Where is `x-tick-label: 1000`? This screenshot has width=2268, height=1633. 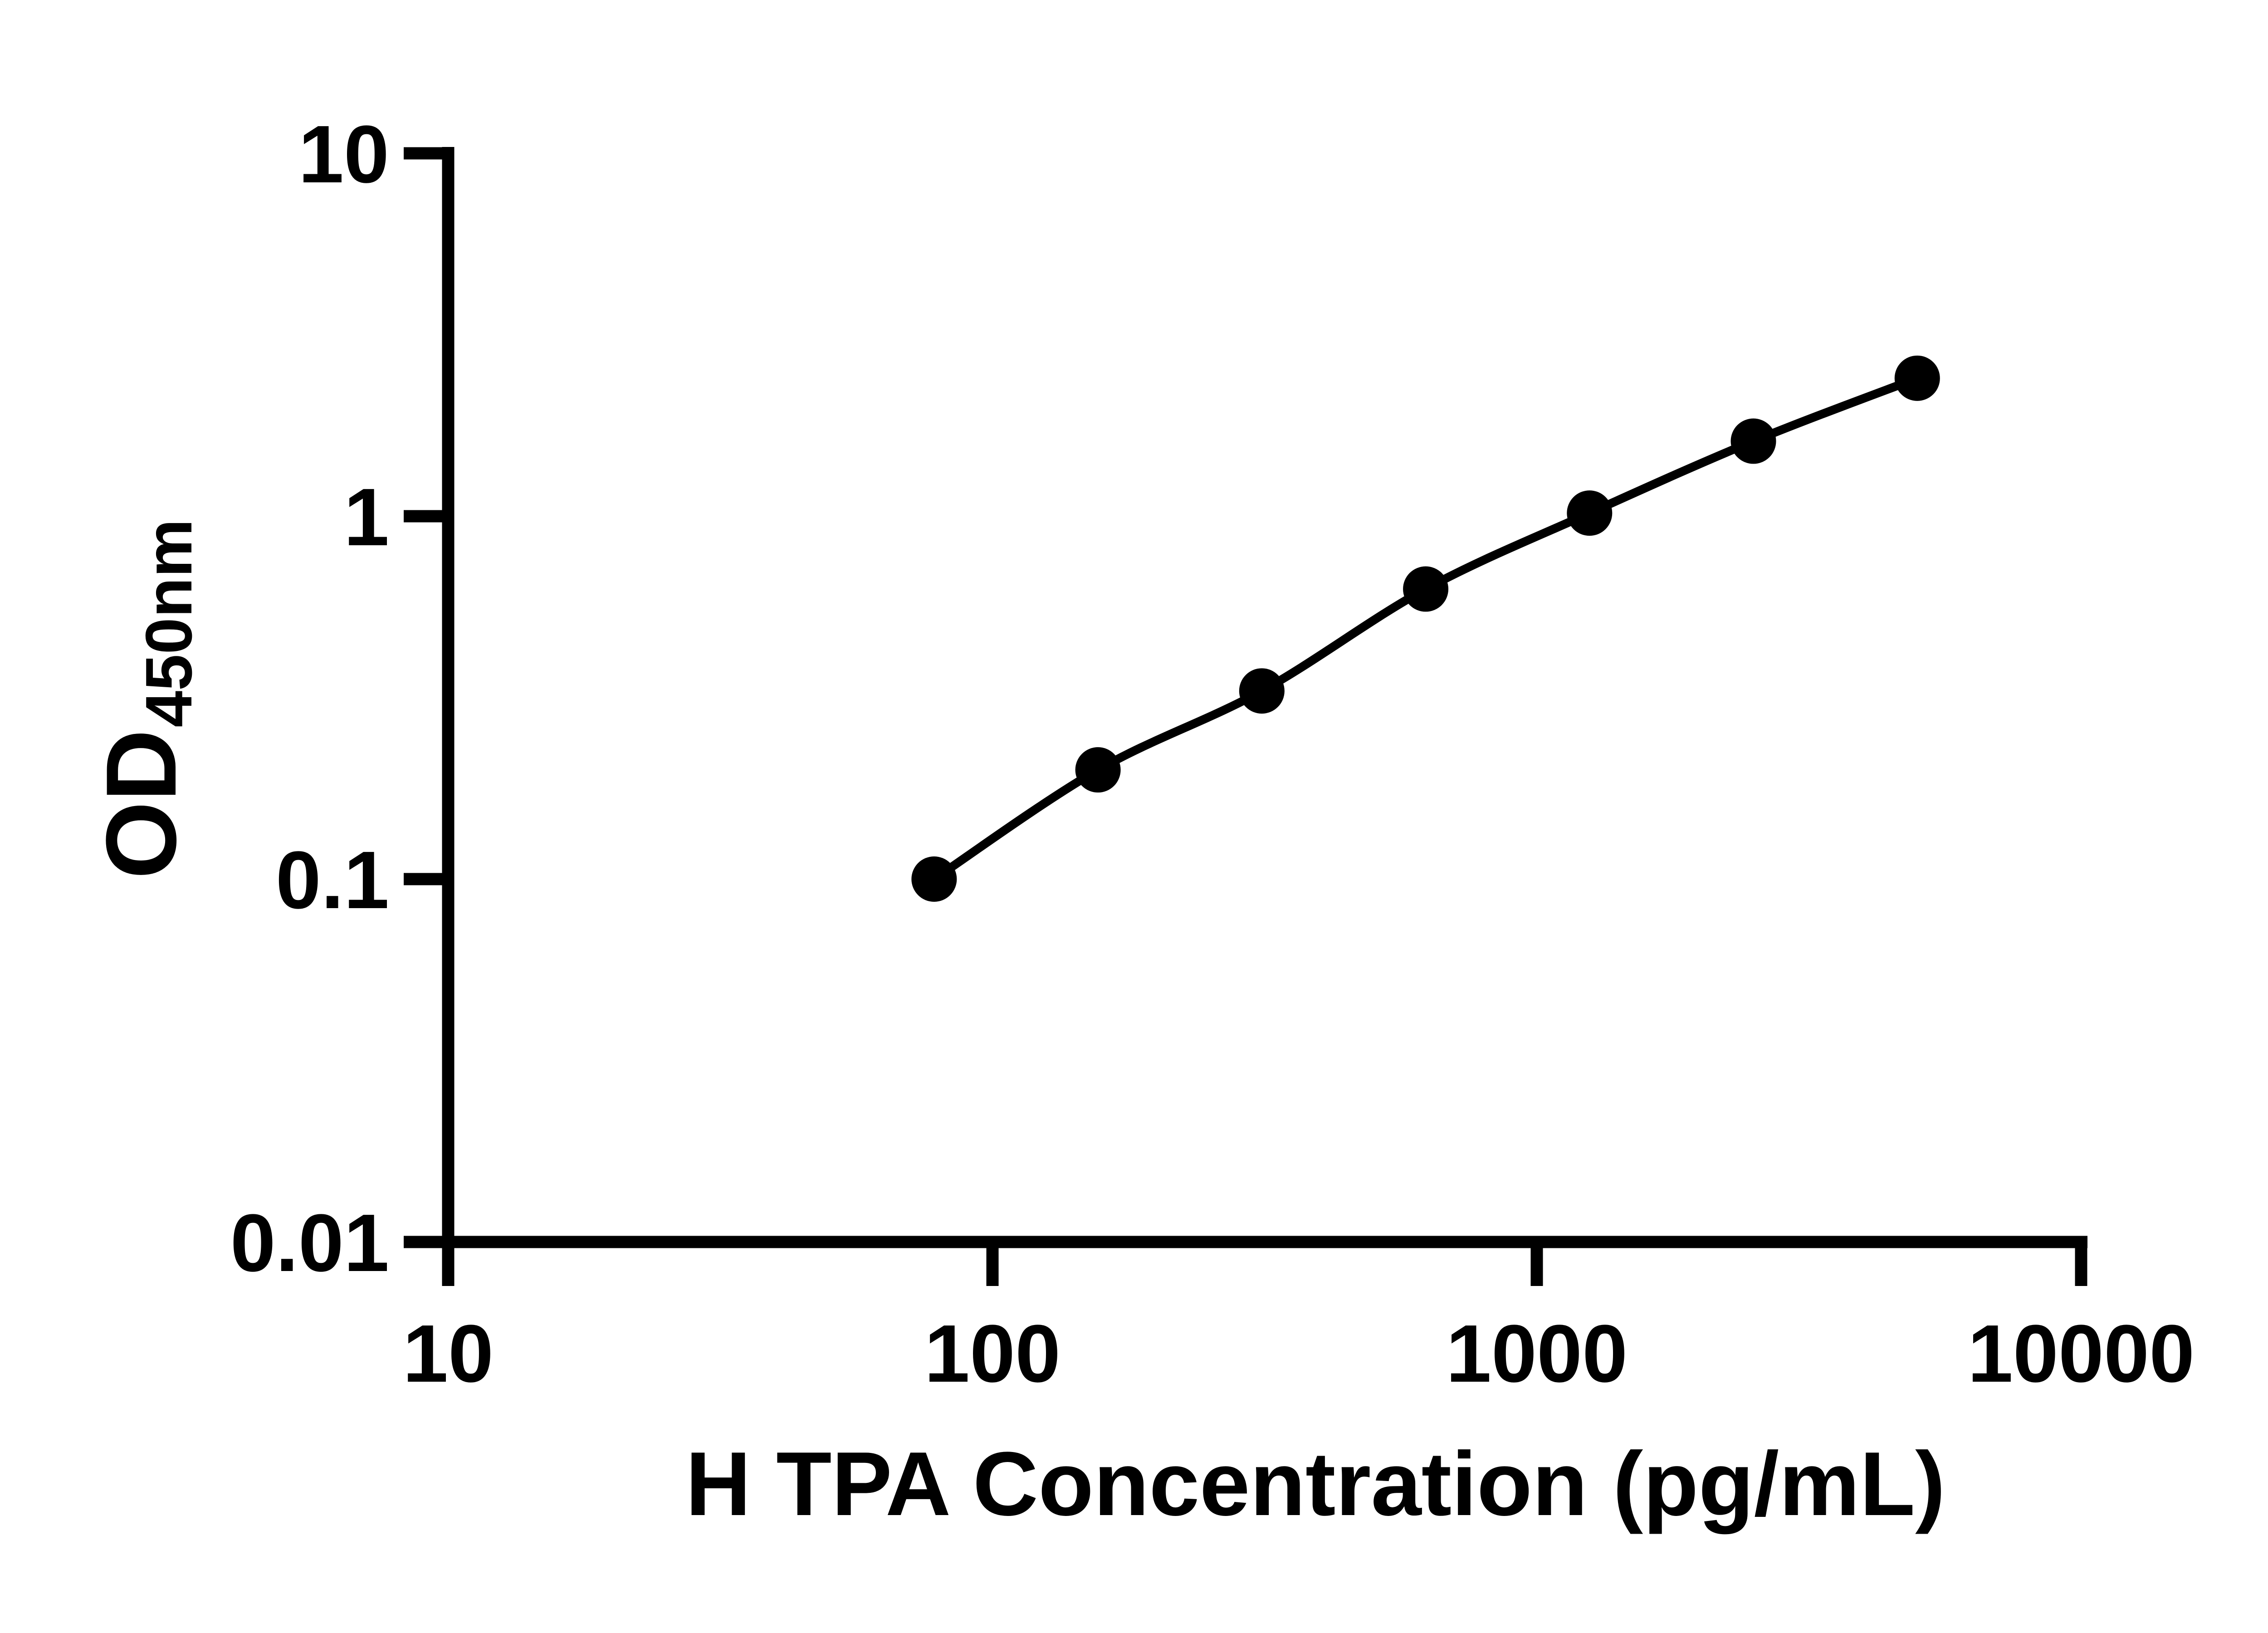 x-tick-label: 1000 is located at coordinates (1537, 1353).